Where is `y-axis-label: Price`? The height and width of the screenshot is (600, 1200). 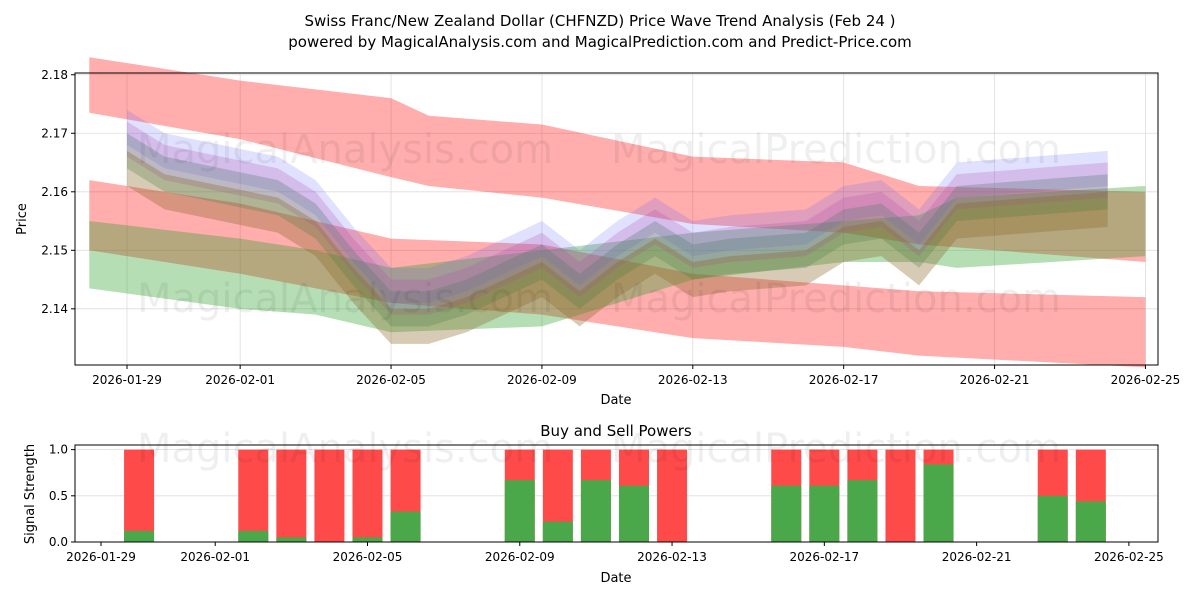 y-axis-label: Price is located at coordinates (22, 219).